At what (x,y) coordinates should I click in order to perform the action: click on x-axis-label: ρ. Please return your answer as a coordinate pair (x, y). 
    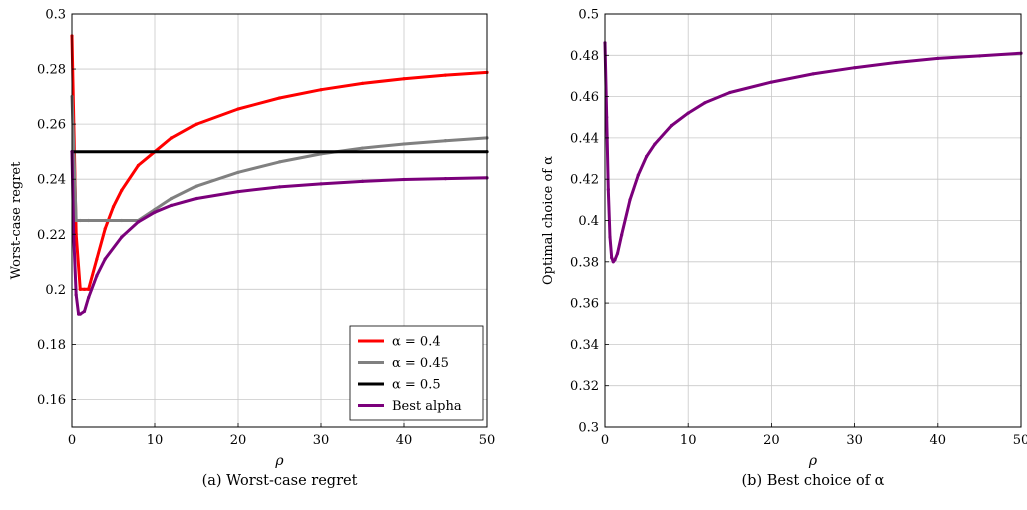
    Looking at the image, I should click on (279, 461).